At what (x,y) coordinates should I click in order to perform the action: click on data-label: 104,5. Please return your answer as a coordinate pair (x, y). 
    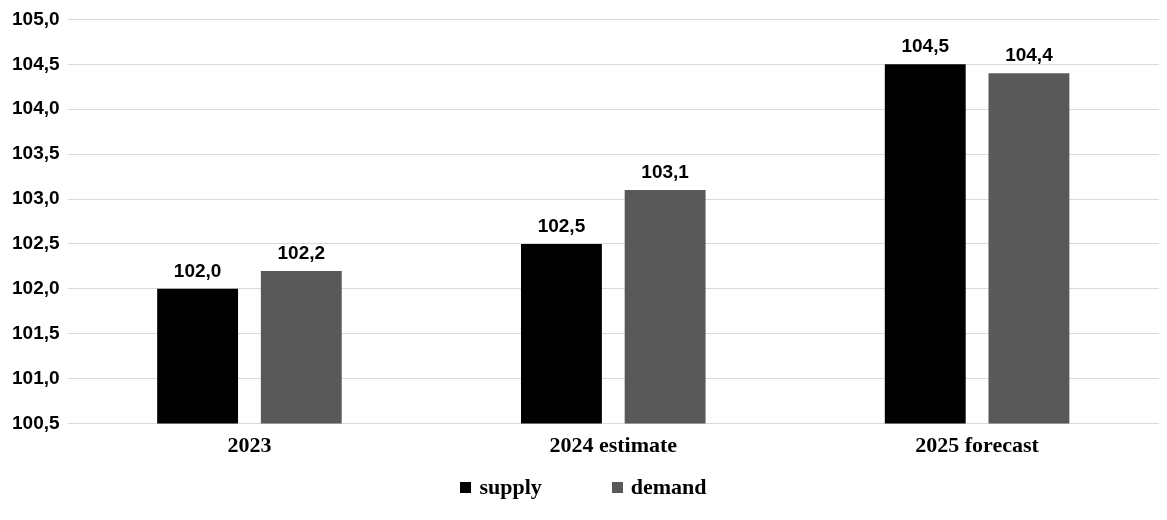
    Looking at the image, I should click on (925, 46).